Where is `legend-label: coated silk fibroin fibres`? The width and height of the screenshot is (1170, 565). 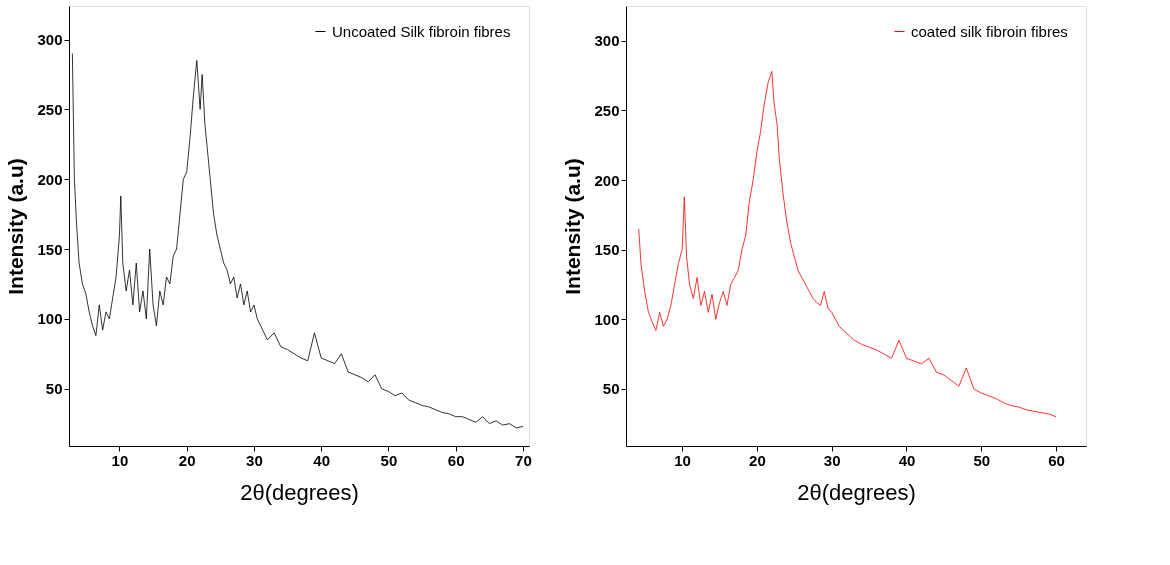 legend-label: coated silk fibroin fibres is located at coordinates (989, 31).